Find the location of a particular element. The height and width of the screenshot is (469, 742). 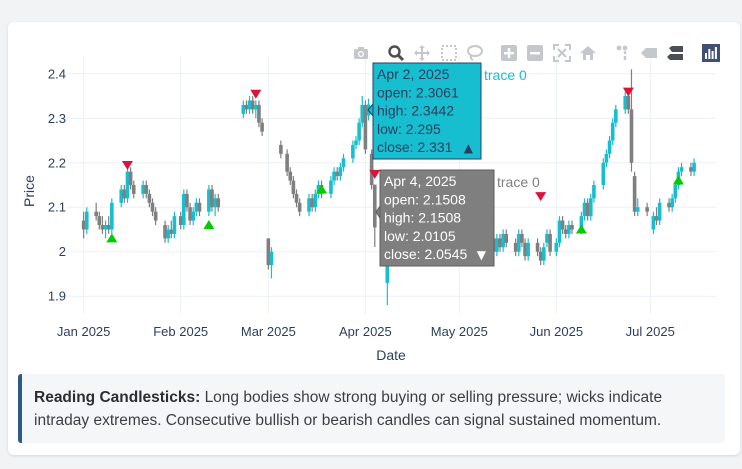

zoom-out-icon is located at coordinates (535, 53).